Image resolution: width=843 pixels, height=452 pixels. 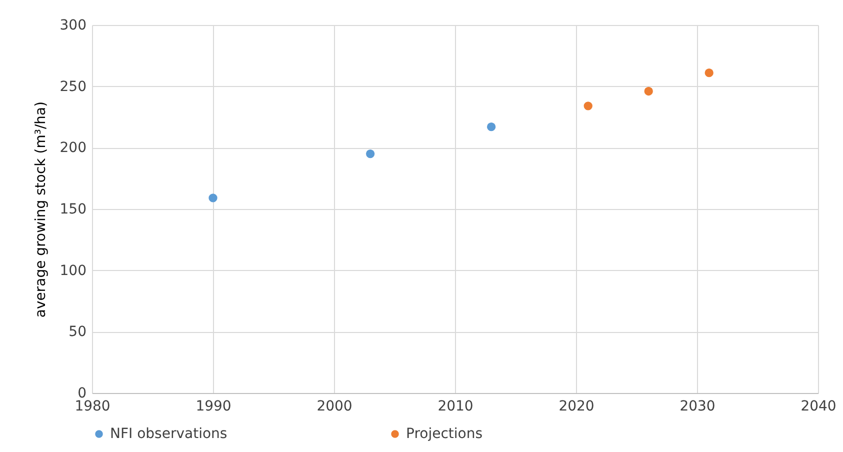 I want to click on y-tick-label: 100, so click(x=73, y=270).